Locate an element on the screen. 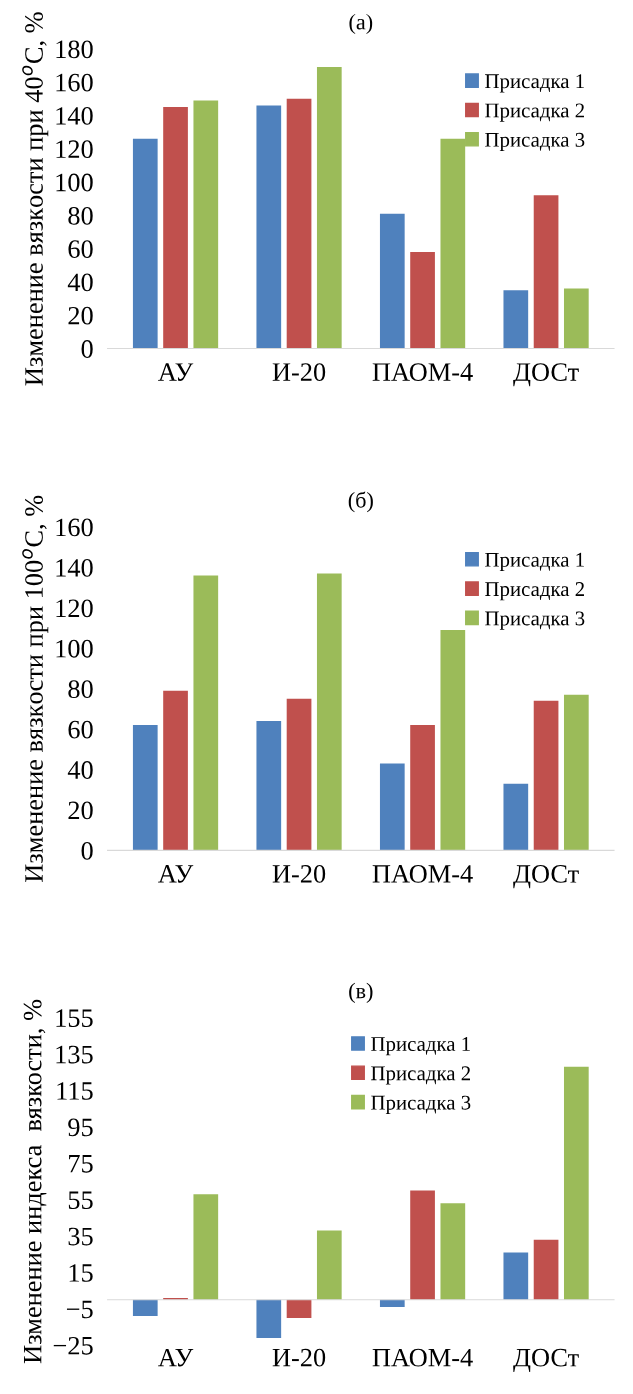 The width and height of the screenshot is (633, 1394). y-tick-label: 115 is located at coordinates (75, 1091).